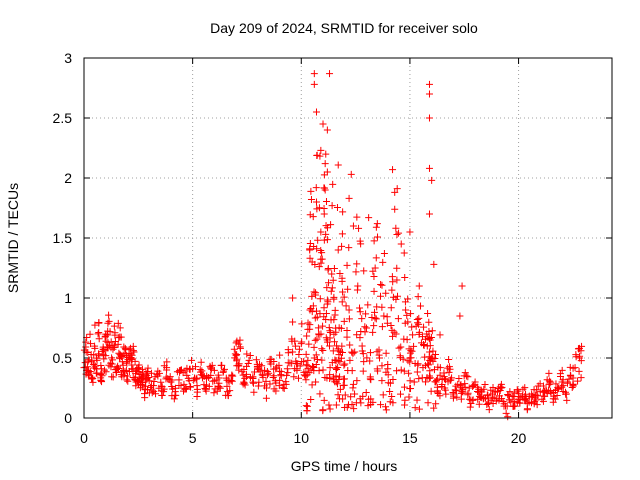 The width and height of the screenshot is (640, 480). Describe the element at coordinates (63, 358) in the screenshot. I see `y-tick-label: 0.5` at that location.